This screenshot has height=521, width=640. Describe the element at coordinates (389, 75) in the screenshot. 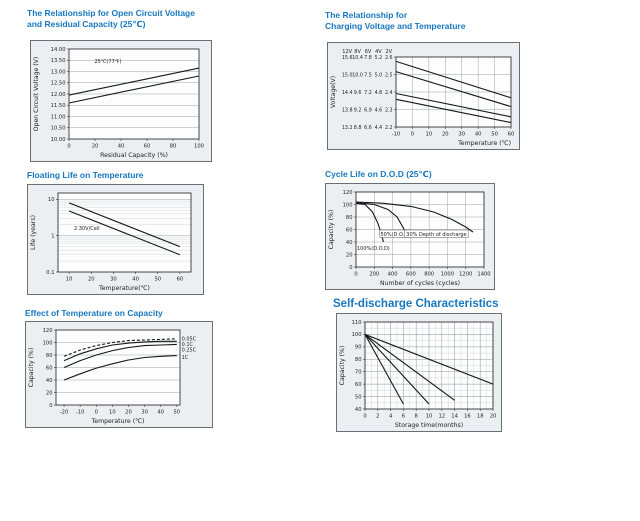

I see `svg-text: 2.5` at that location.